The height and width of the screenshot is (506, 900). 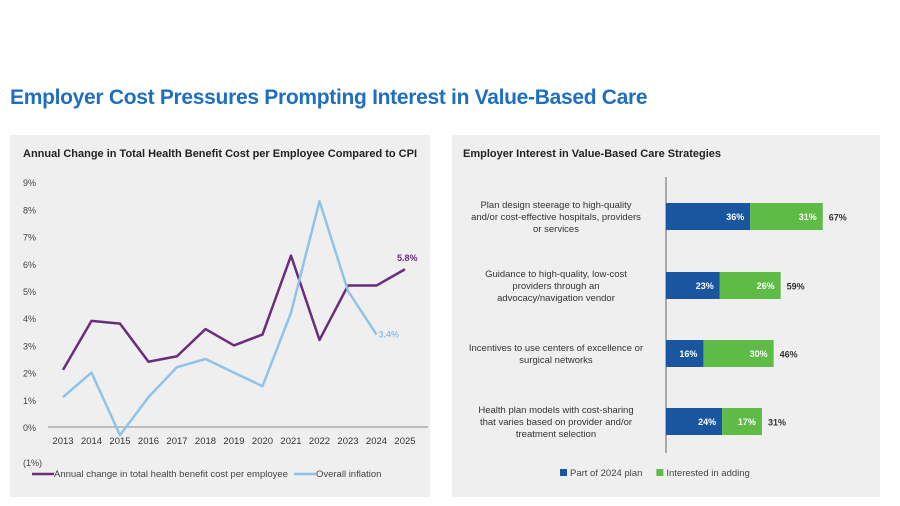 I want to click on x-tick-label: 2023, so click(x=347, y=441).